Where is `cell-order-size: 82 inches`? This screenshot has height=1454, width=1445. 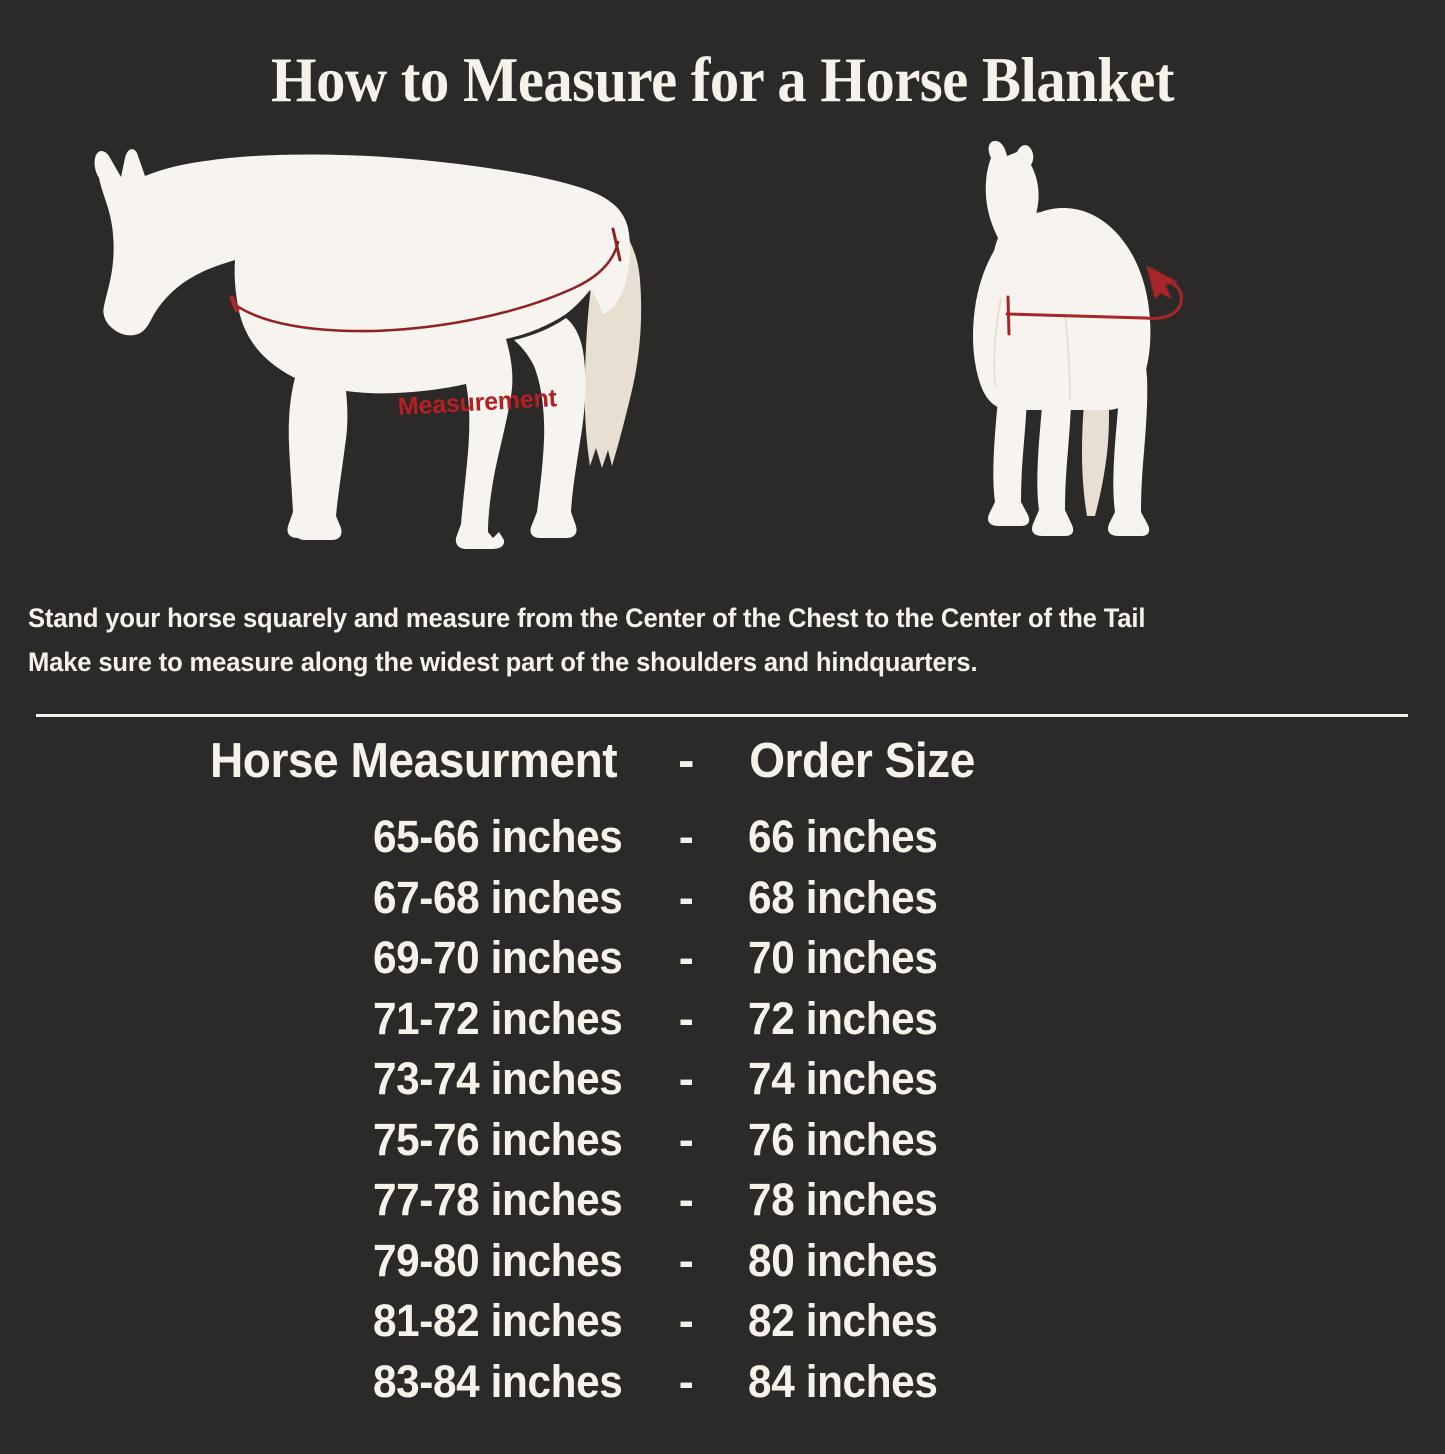
cell-order-size: 82 inches is located at coordinates (952, 1321).